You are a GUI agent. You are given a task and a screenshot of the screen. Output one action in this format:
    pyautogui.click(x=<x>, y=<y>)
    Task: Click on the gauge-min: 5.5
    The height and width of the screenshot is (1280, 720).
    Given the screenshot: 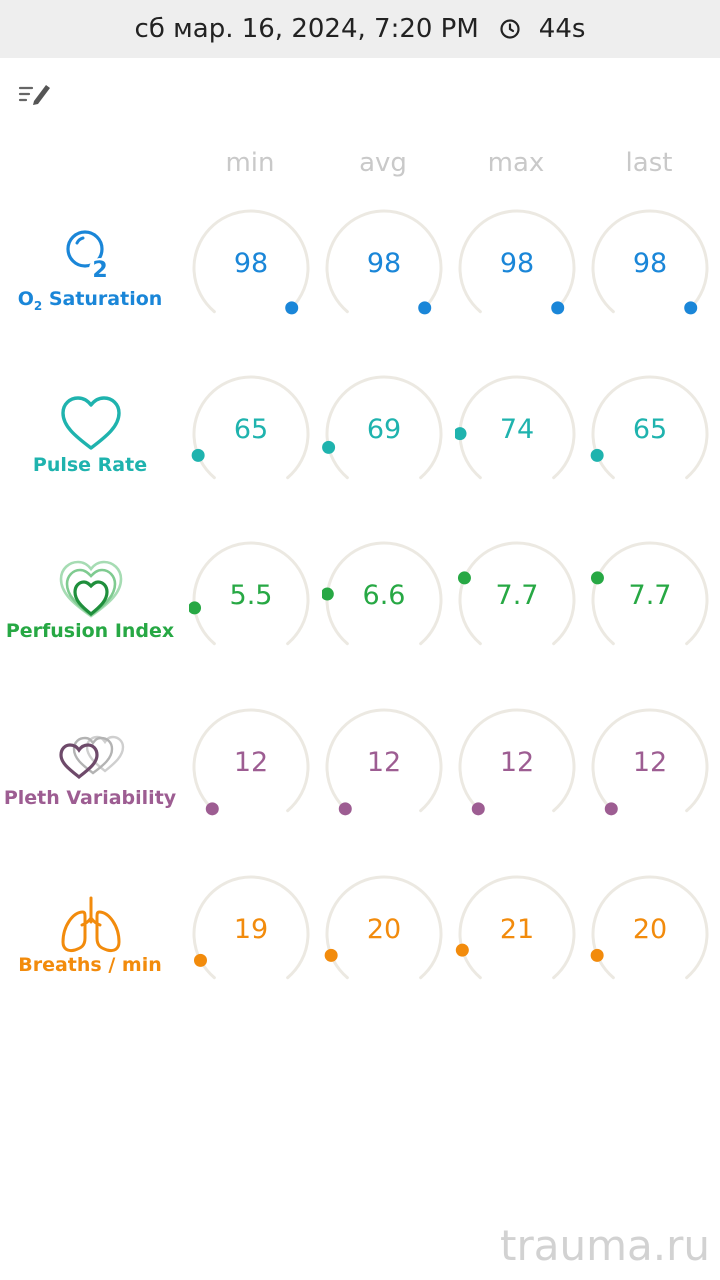 What is the action you would take?
    pyautogui.click(x=251, y=600)
    